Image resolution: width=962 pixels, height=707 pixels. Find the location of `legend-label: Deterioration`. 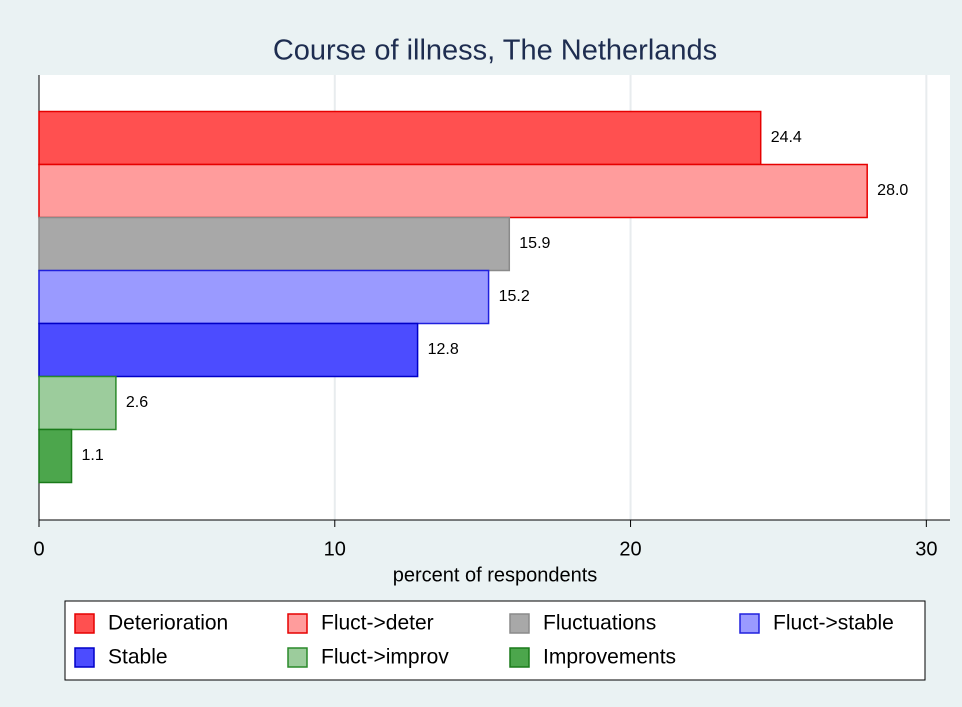

legend-label: Deterioration is located at coordinates (168, 623).